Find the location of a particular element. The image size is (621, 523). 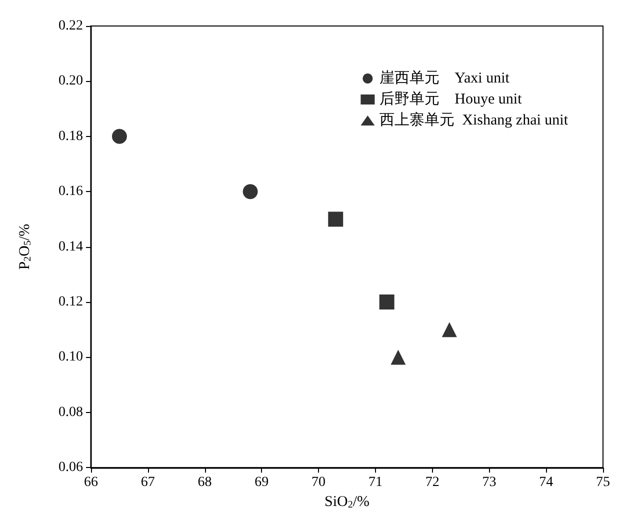

y-tick-label: 0.06 is located at coordinates (70, 468).